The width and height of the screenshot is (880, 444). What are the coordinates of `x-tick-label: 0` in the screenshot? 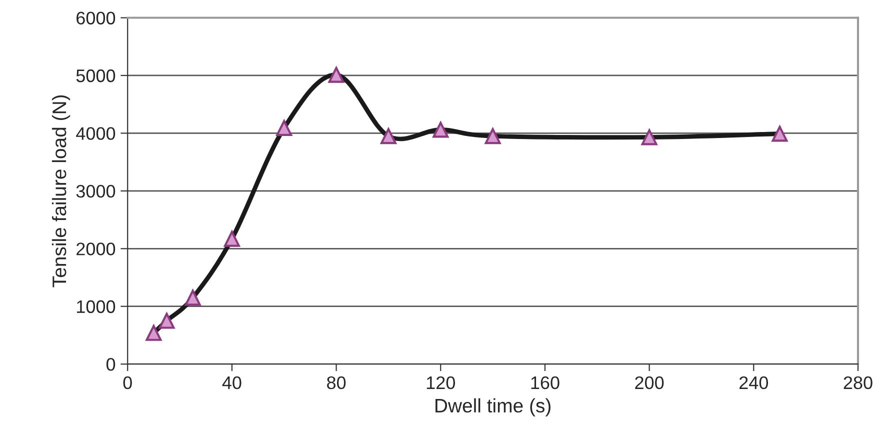 It's located at (127, 383).